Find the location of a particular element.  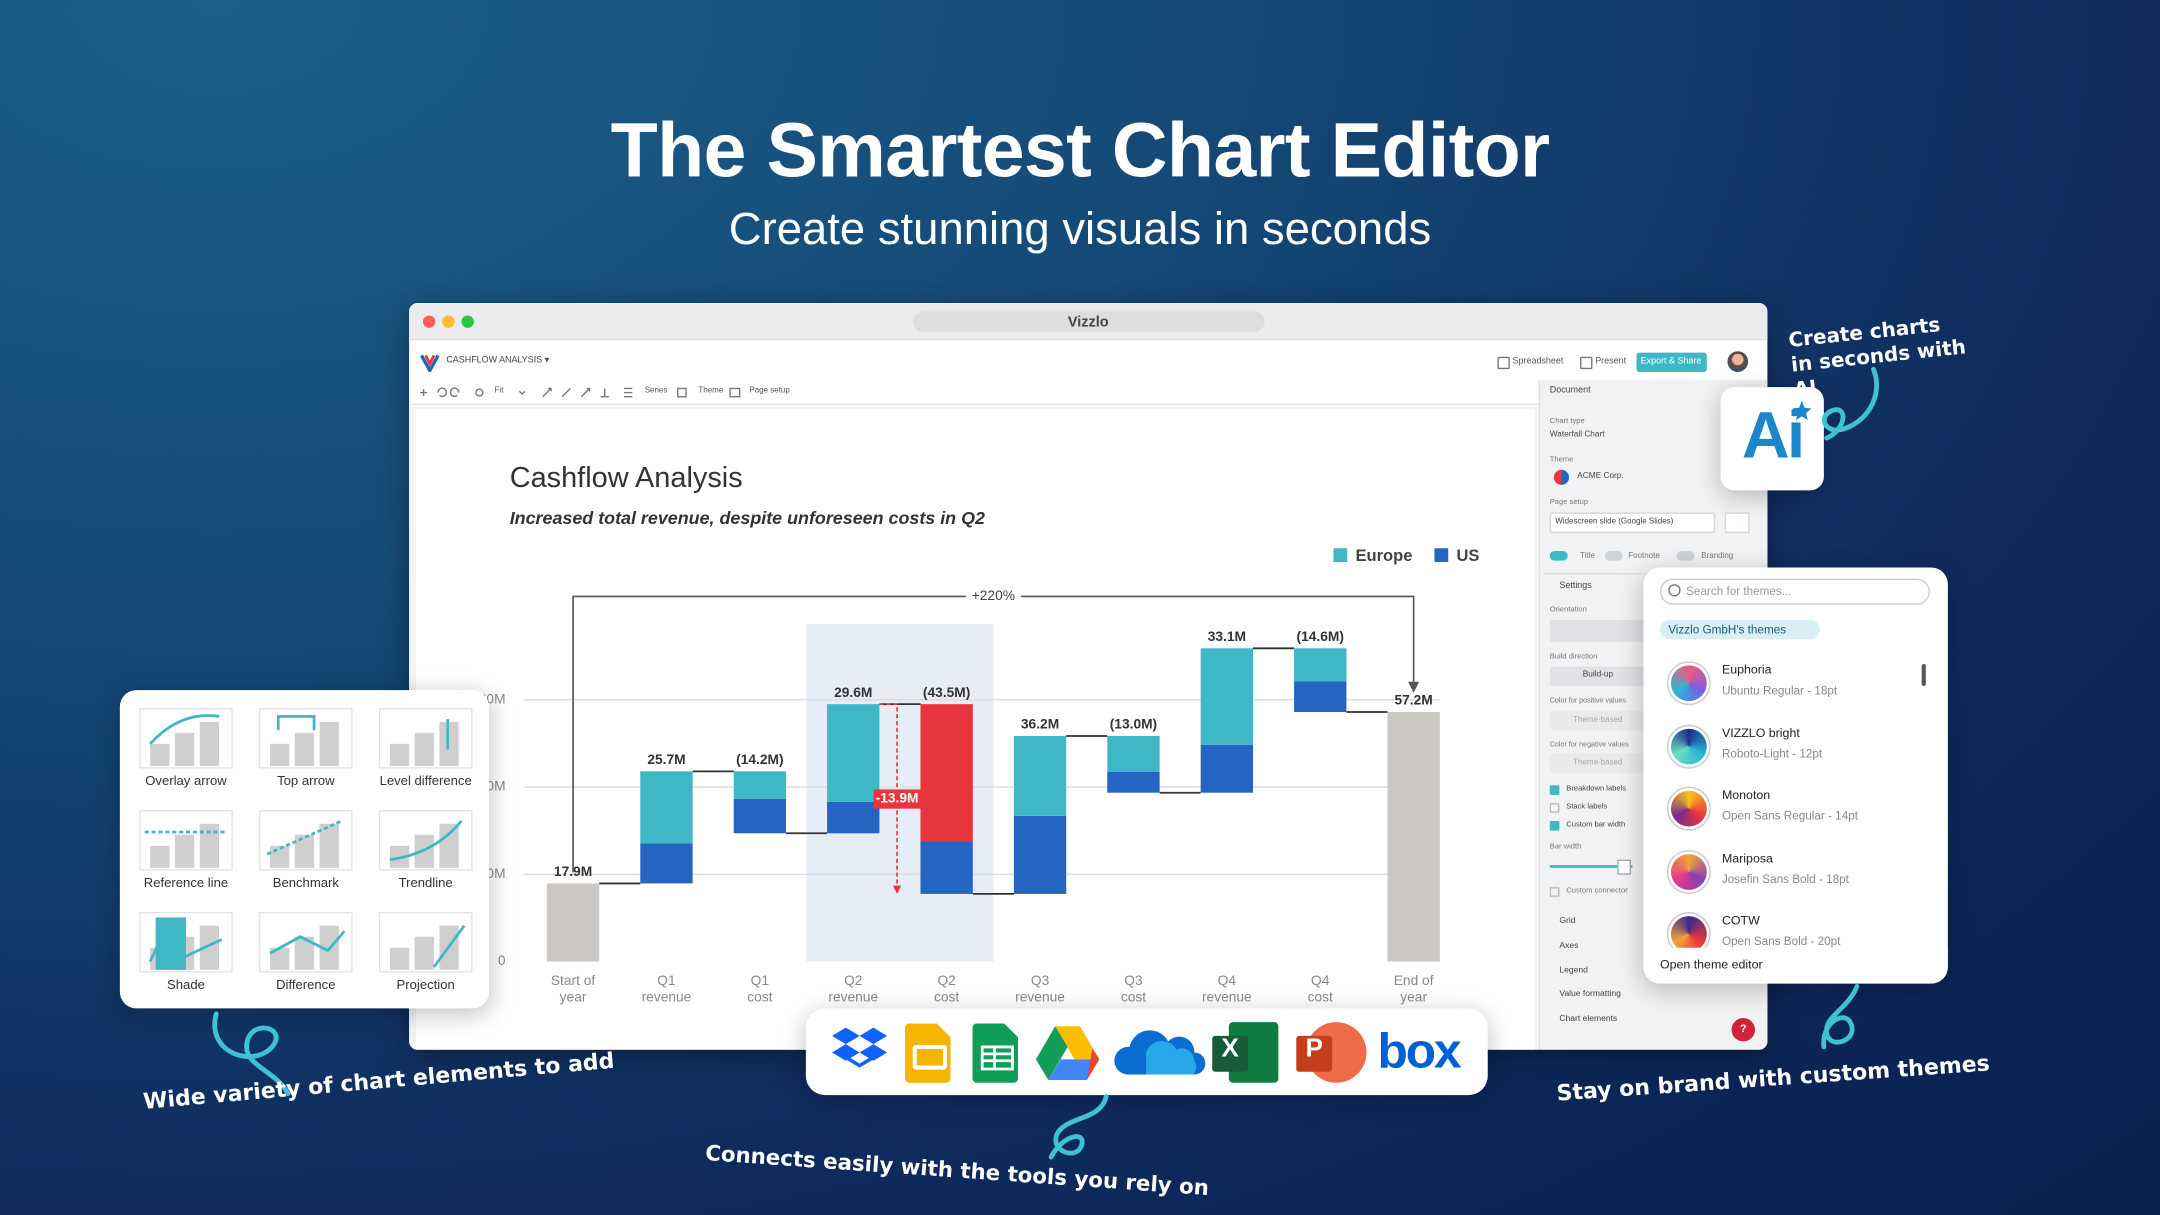

chart-element: Level difference is located at coordinates (425, 750).